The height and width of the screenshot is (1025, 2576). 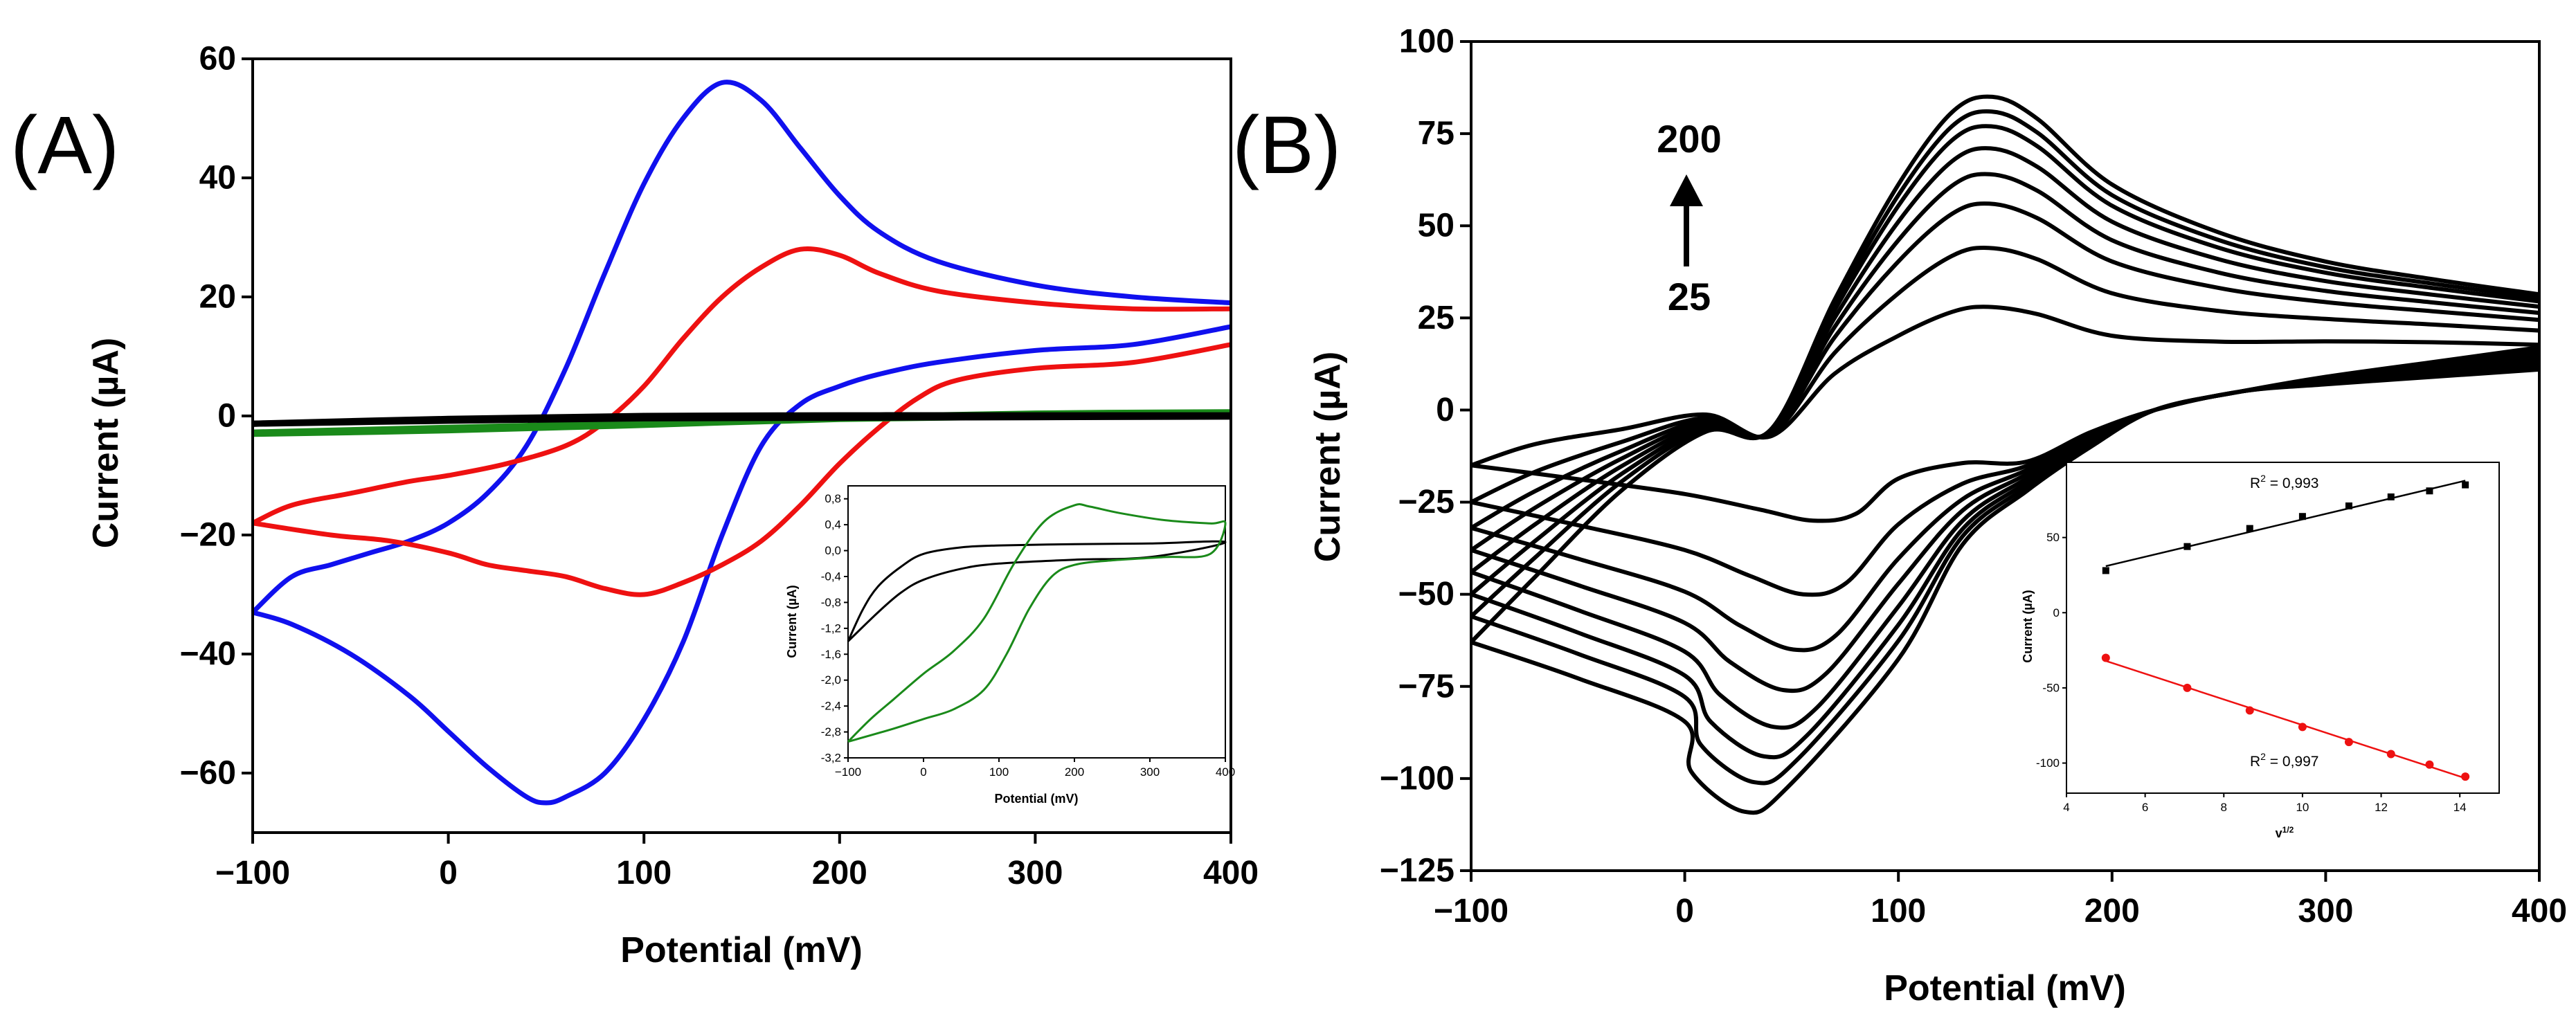 I want to click on panel-b-inset-xtick-label: 12, so click(x=2381, y=807).